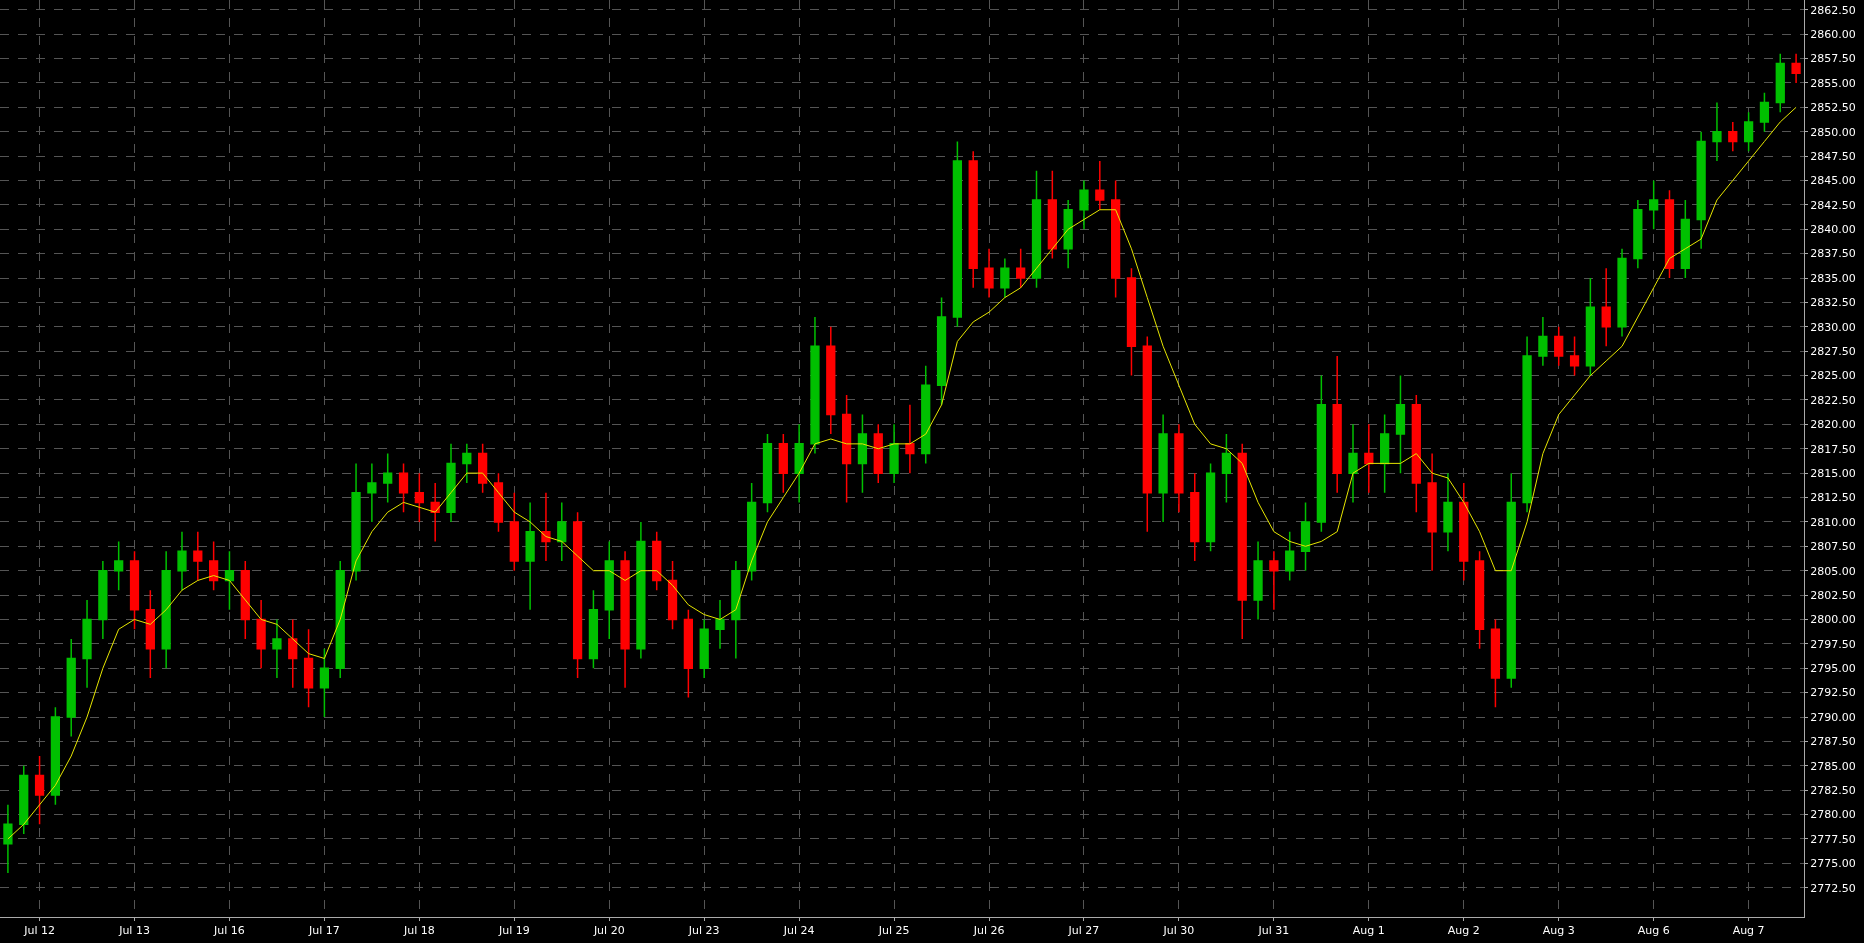 The image size is (1864, 943). Describe the element at coordinates (1833, 181) in the screenshot. I see `y-tick-label: 2845.00` at that location.